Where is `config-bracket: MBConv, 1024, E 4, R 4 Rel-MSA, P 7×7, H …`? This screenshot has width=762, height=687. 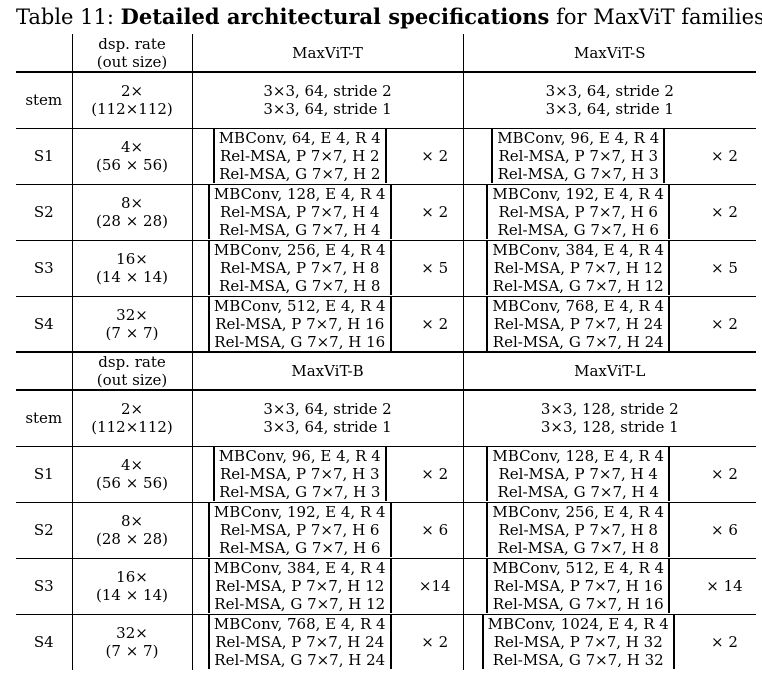
config-bracket: MBConv, 1024, E 4, R 4 Rel-MSA, P 7×7, H … is located at coordinates (578, 642).